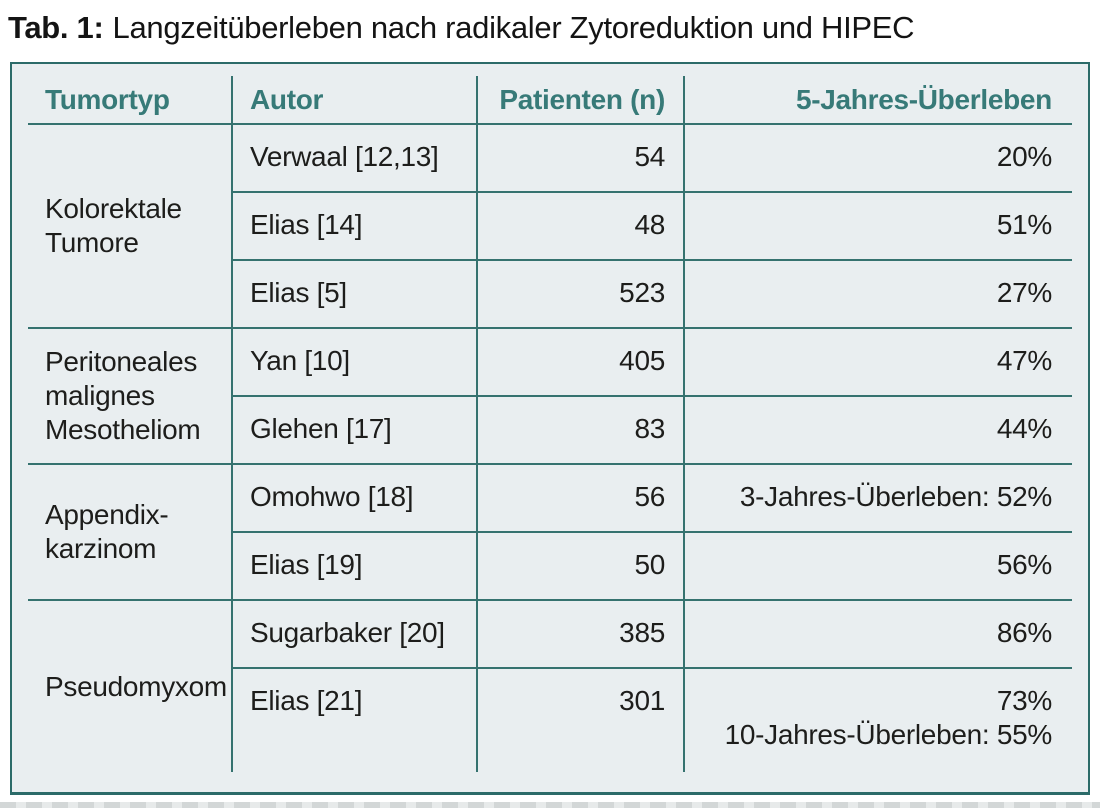  Describe the element at coordinates (130, 531) in the screenshot. I see `tumortyp-cell-appendix: Appendix- karzinom` at that location.